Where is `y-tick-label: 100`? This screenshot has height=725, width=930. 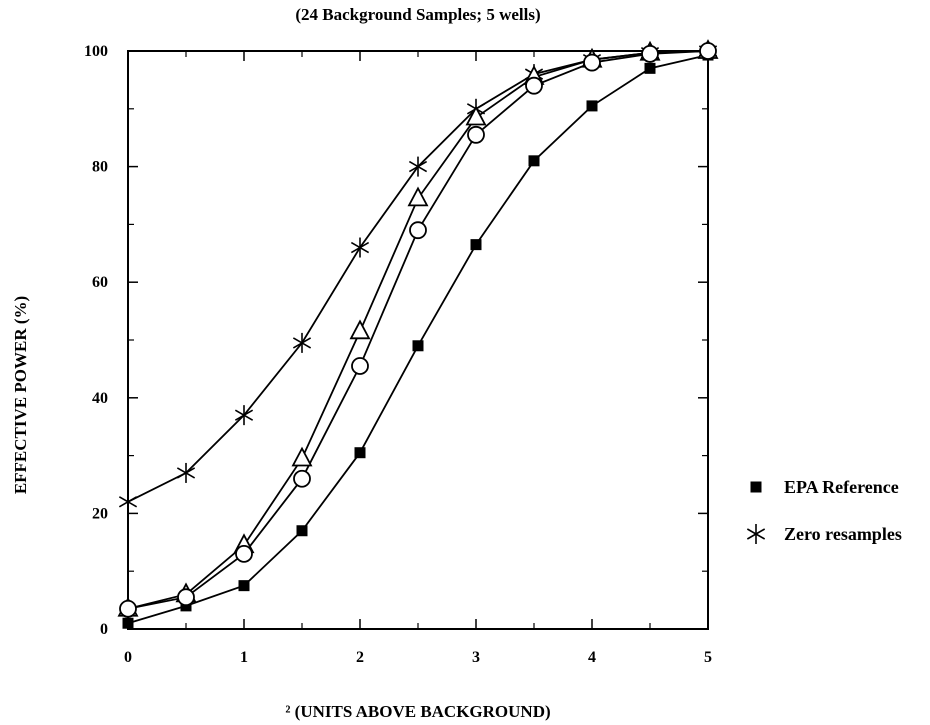
y-tick-label: 100 is located at coordinates (96, 51).